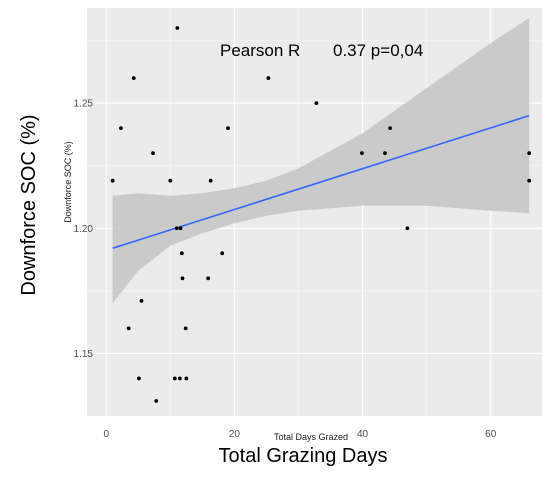 This screenshot has height=477, width=549. I want to click on y-tick-label: 1.25, so click(84, 104).